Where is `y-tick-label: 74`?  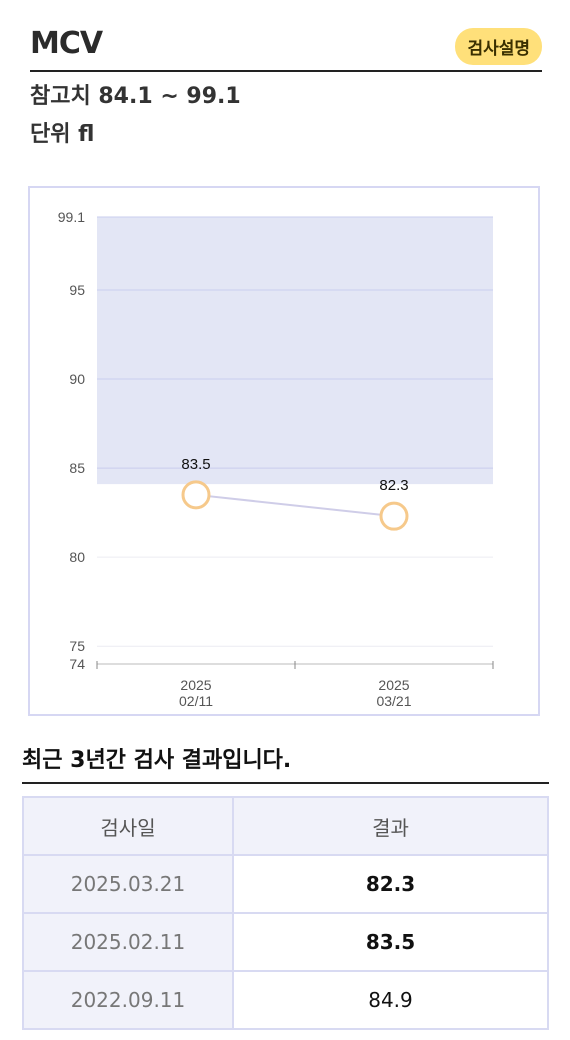
y-tick-label: 74 is located at coordinates (77, 664).